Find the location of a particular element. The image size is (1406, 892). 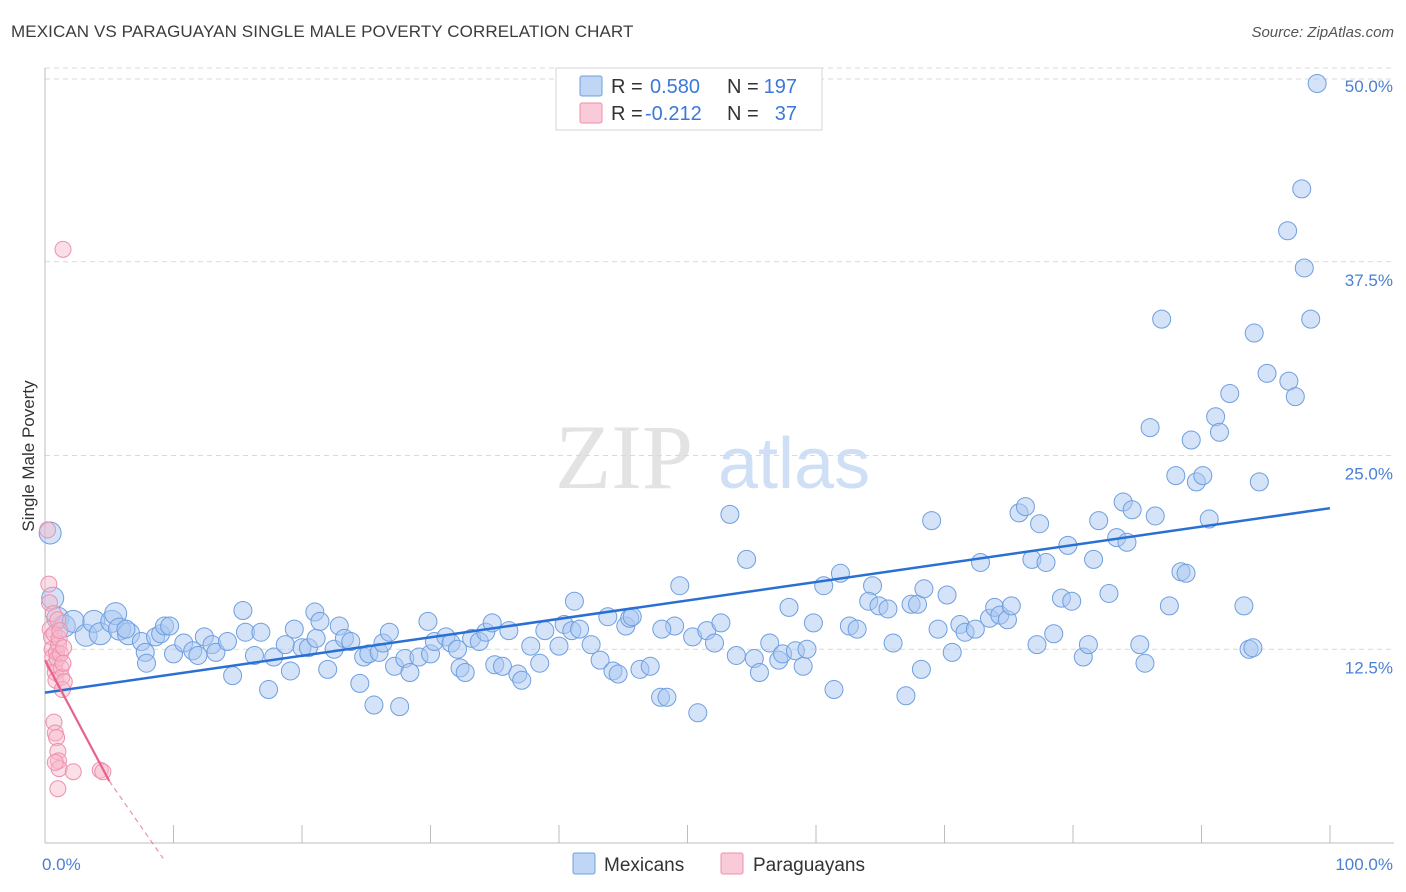

source-label: Source: ZipAtlas.com is located at coordinates (1322, 32).